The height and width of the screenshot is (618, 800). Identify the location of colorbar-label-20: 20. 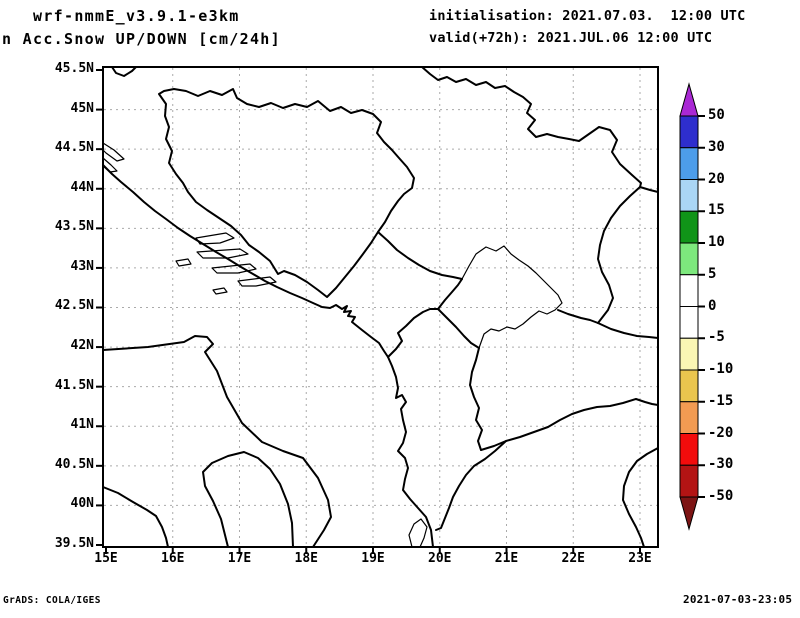
(716, 178).